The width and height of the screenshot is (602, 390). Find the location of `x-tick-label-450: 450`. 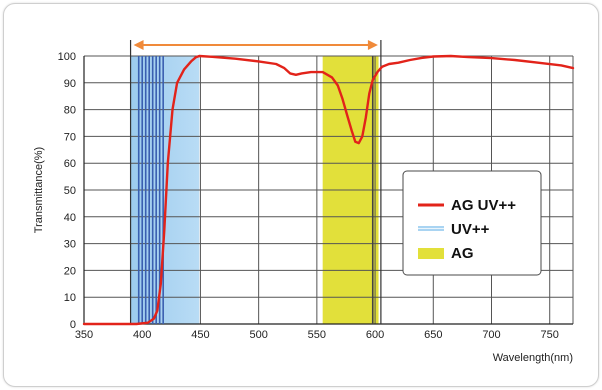

x-tick-label-450: 450 is located at coordinates (200, 335).